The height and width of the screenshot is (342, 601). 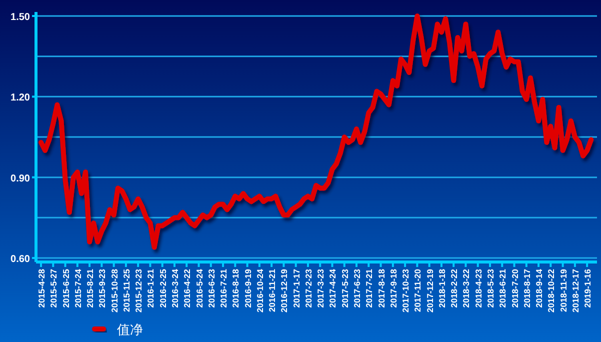 What do you see at coordinates (503, 288) in the screenshot?
I see `x-tick-label: 2018-6-21` at bounding box center [503, 288].